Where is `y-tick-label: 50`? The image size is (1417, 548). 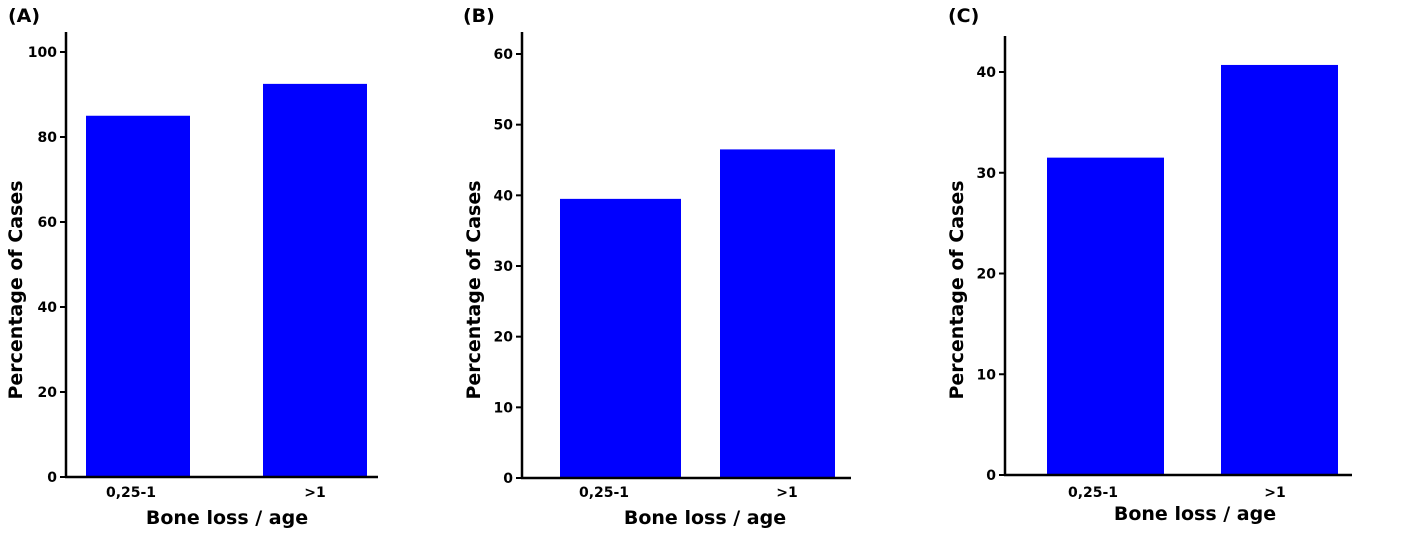
y-tick-label: 50 is located at coordinates (504, 126).